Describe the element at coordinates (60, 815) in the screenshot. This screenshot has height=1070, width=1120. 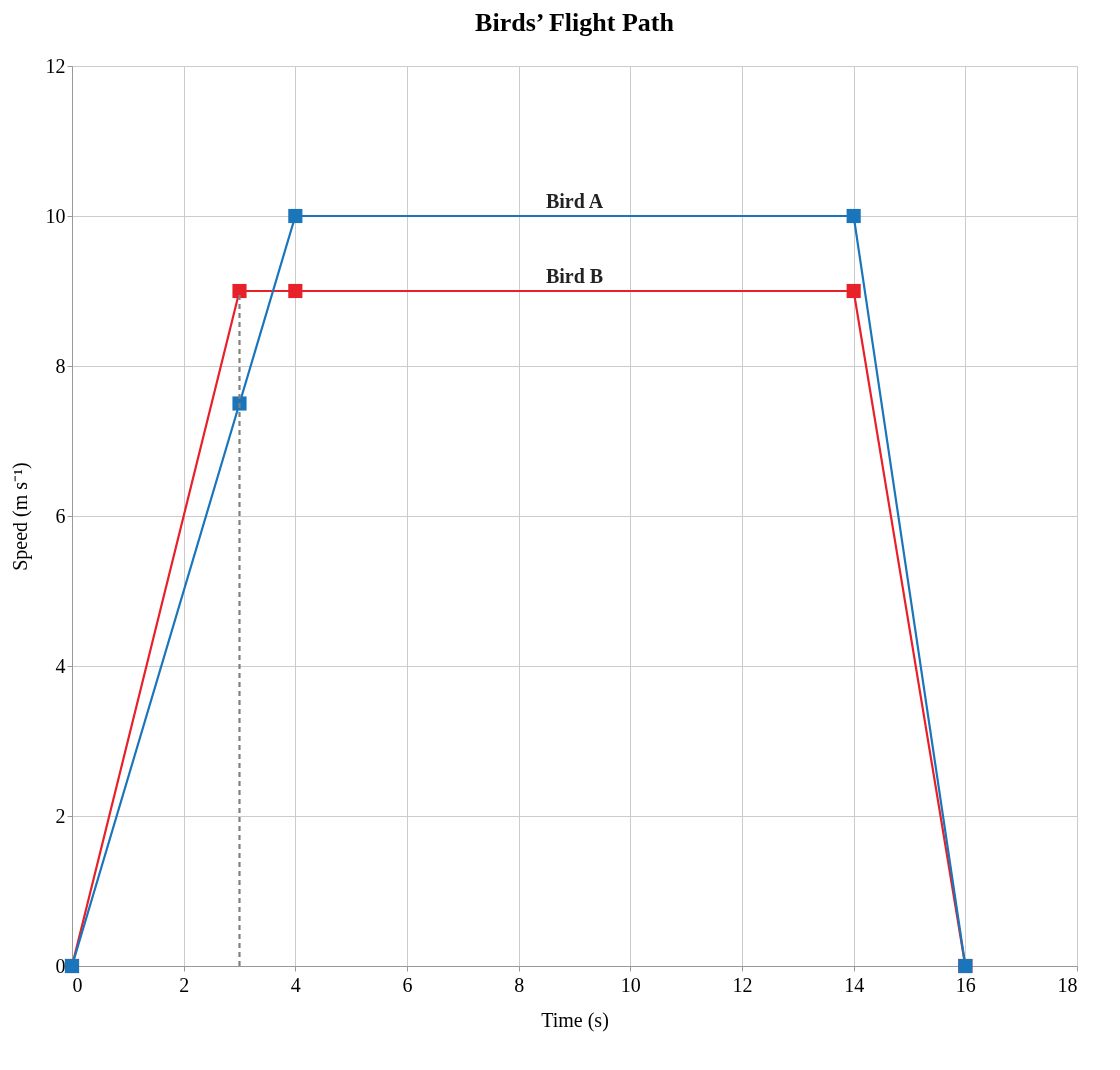
I see `y-tick-label: 2` at that location.